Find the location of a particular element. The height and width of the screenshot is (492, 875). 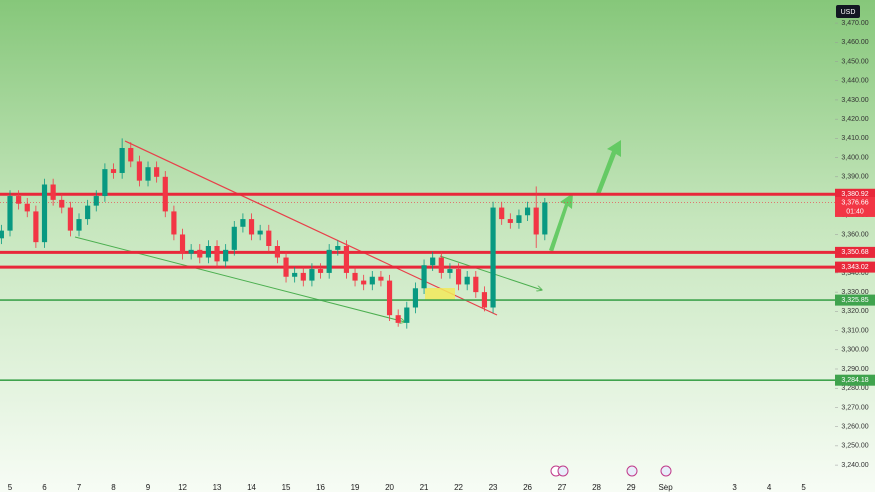

x-tick-label: 14 is located at coordinates (251, 487).